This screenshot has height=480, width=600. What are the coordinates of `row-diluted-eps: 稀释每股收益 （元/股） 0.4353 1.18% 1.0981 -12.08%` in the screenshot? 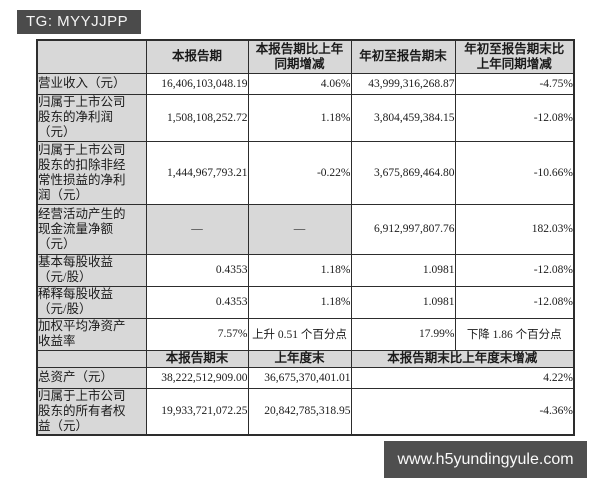 It's located at (305, 302).